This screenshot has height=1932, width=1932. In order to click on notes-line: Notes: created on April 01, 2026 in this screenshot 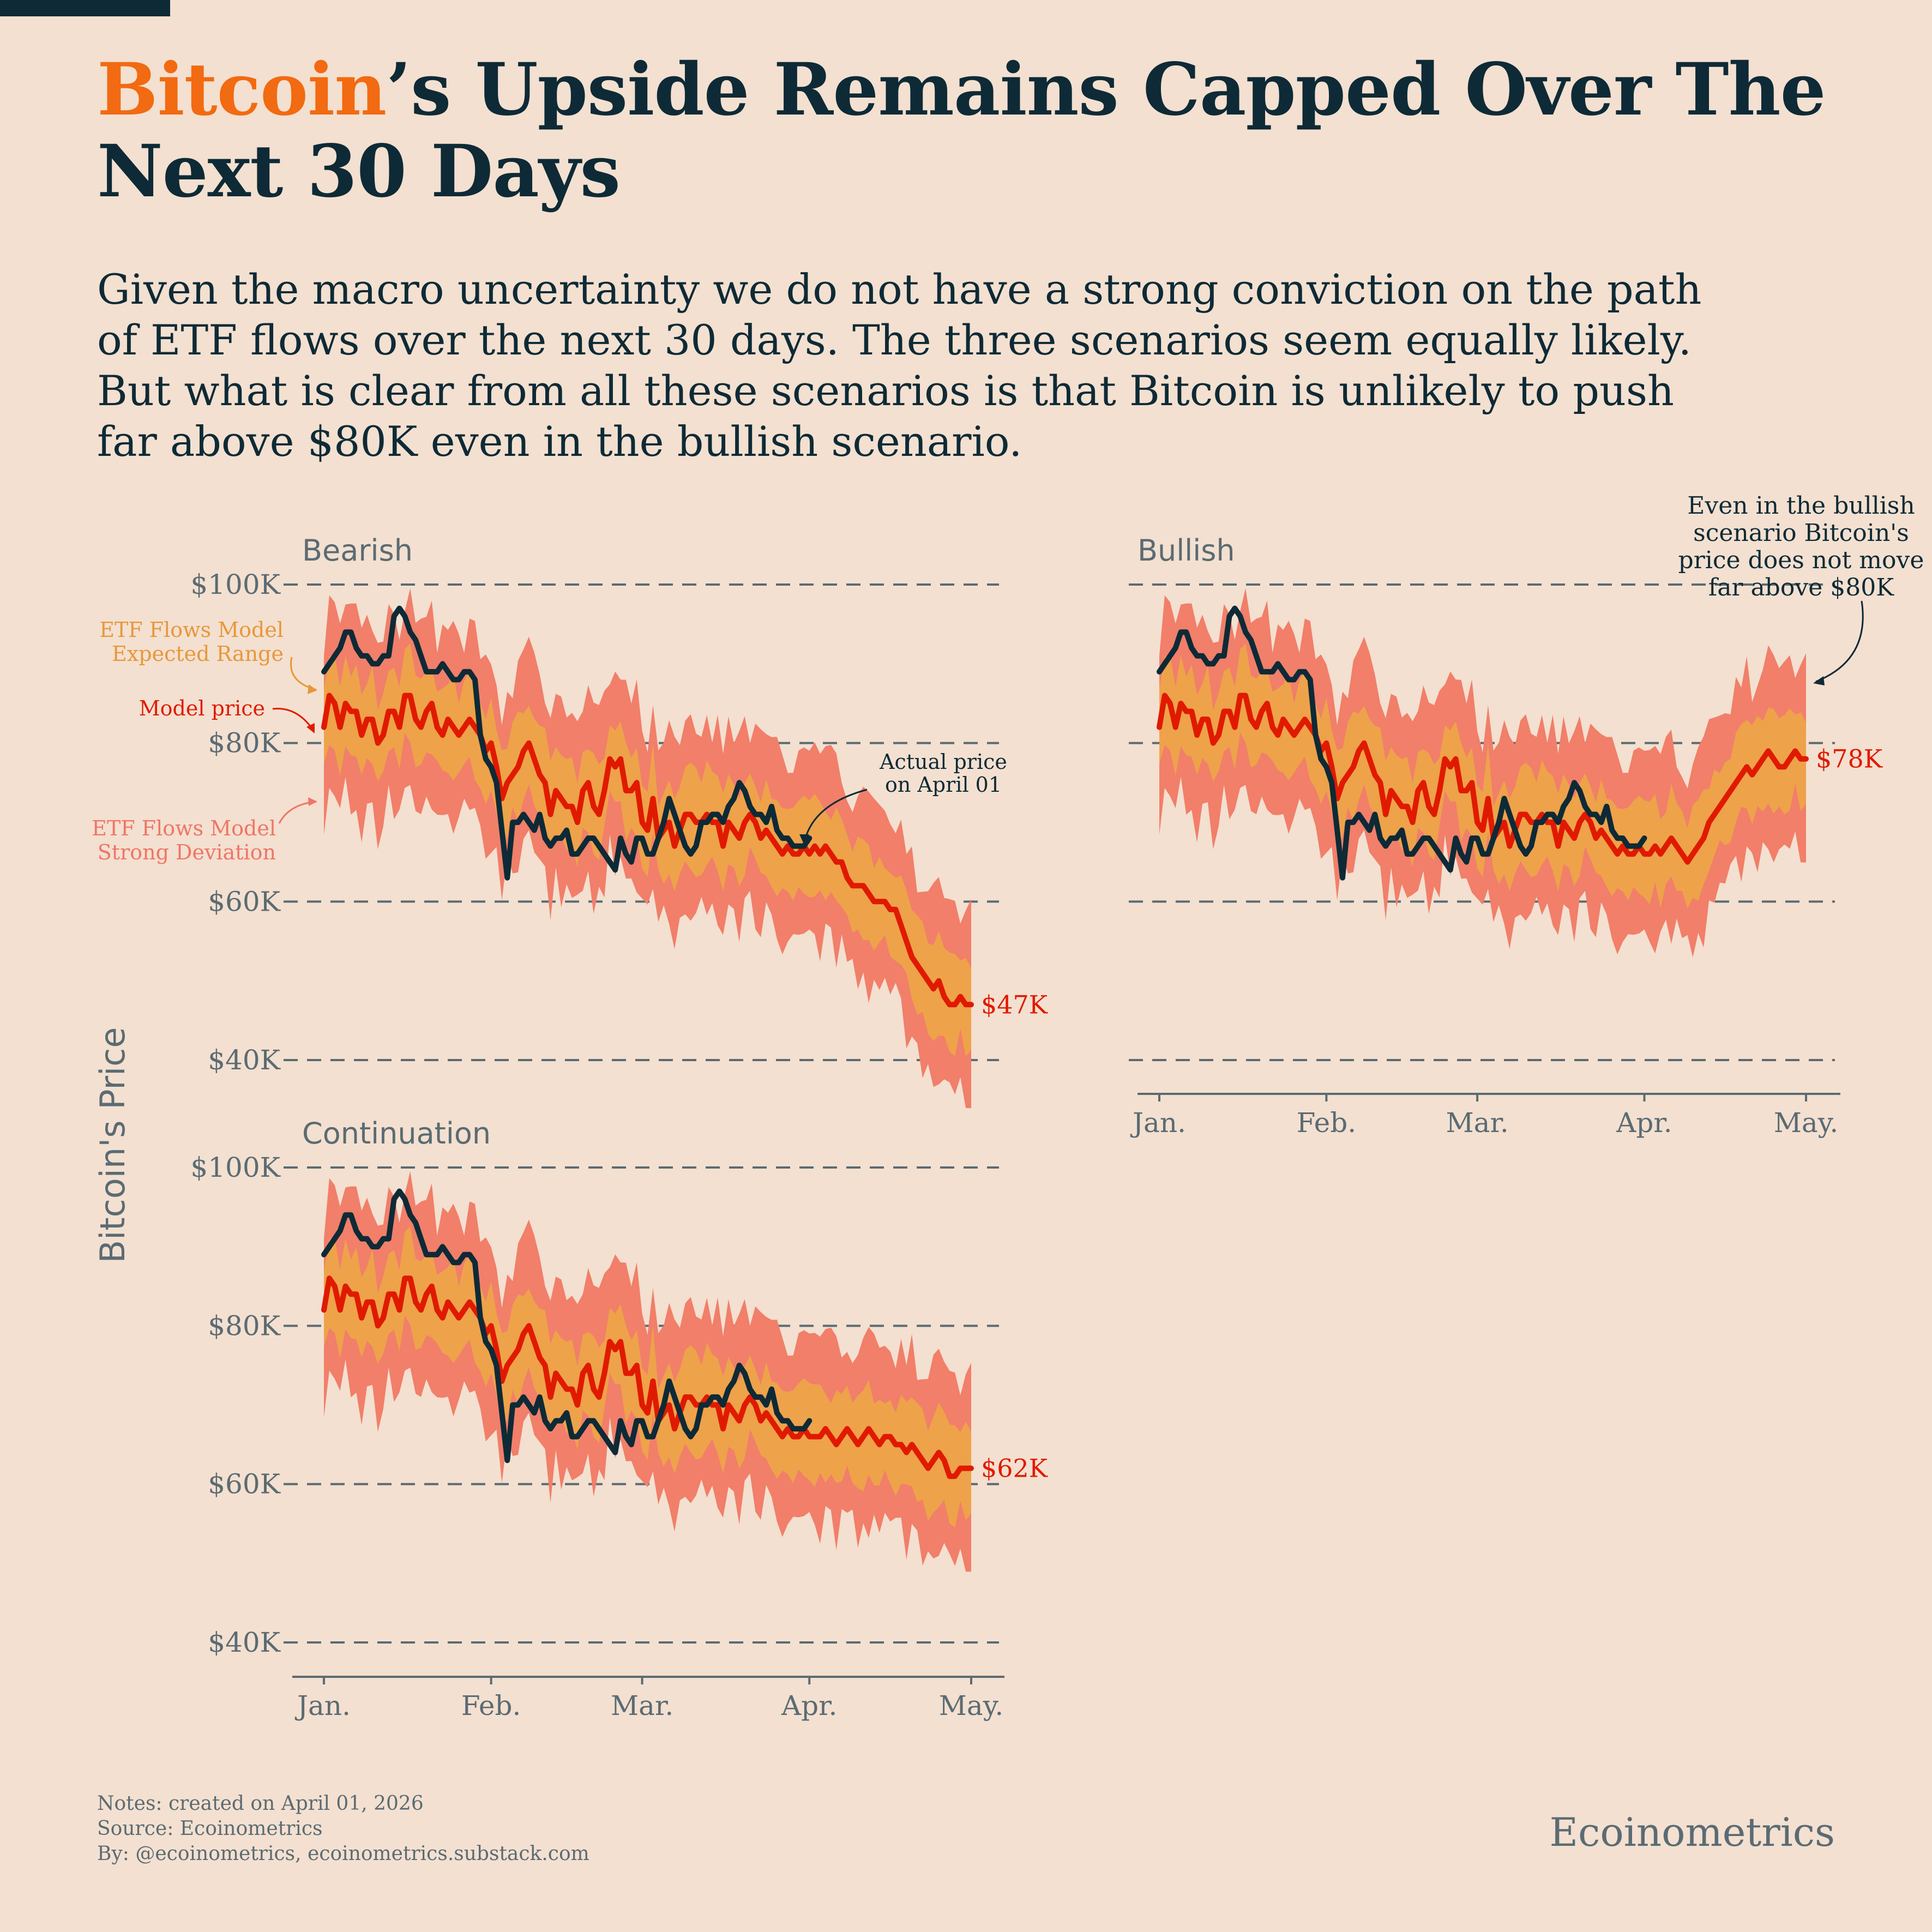, I will do `click(260, 1803)`.